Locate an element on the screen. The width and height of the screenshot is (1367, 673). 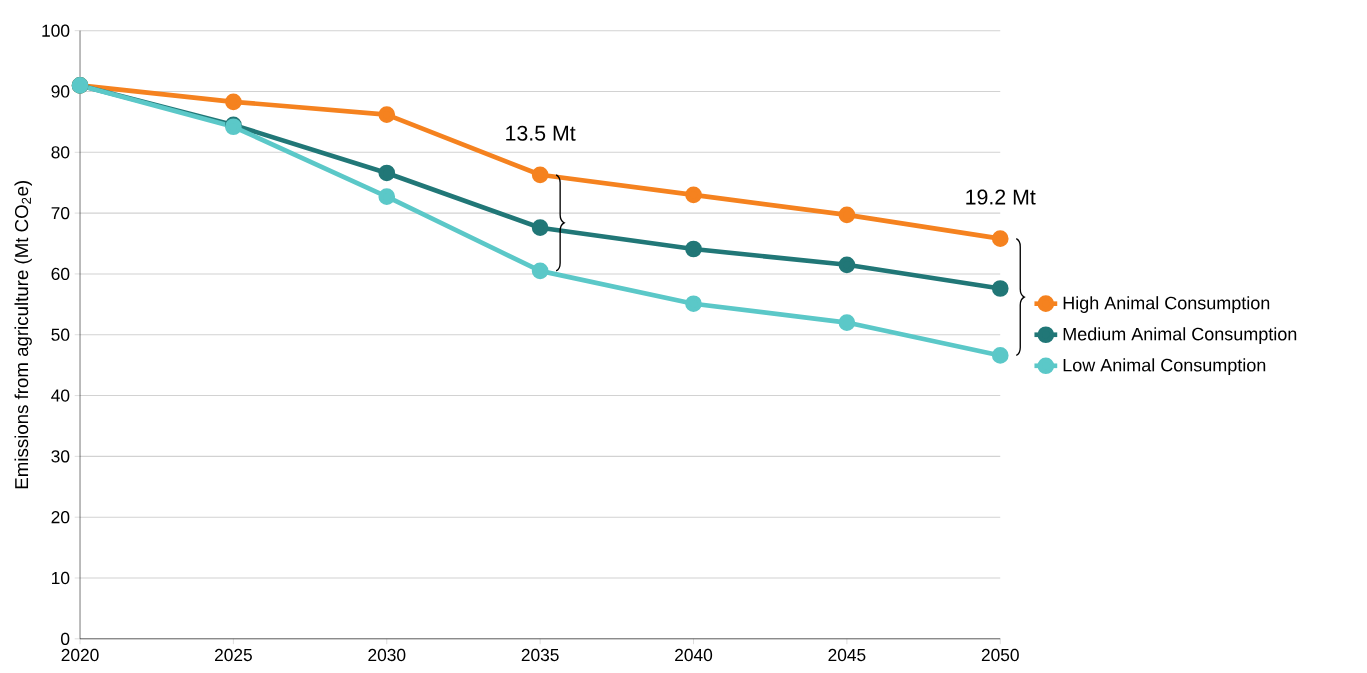
x-tick-label: 2045 is located at coordinates (847, 654).